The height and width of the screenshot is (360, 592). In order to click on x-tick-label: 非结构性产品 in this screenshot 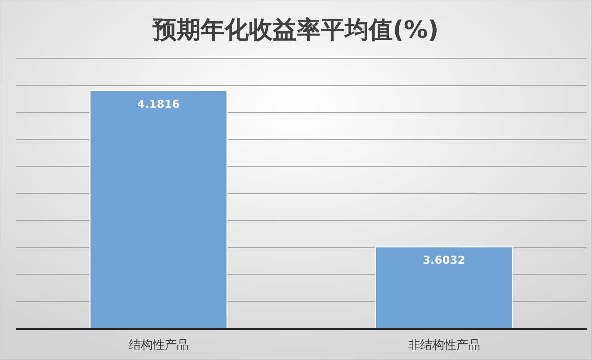, I will do `click(444, 345)`.